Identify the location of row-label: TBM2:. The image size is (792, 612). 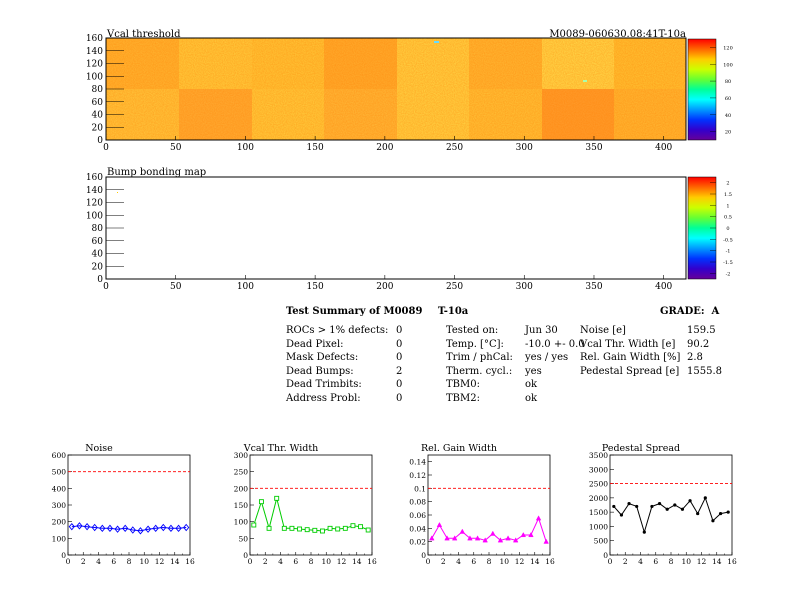
(463, 398).